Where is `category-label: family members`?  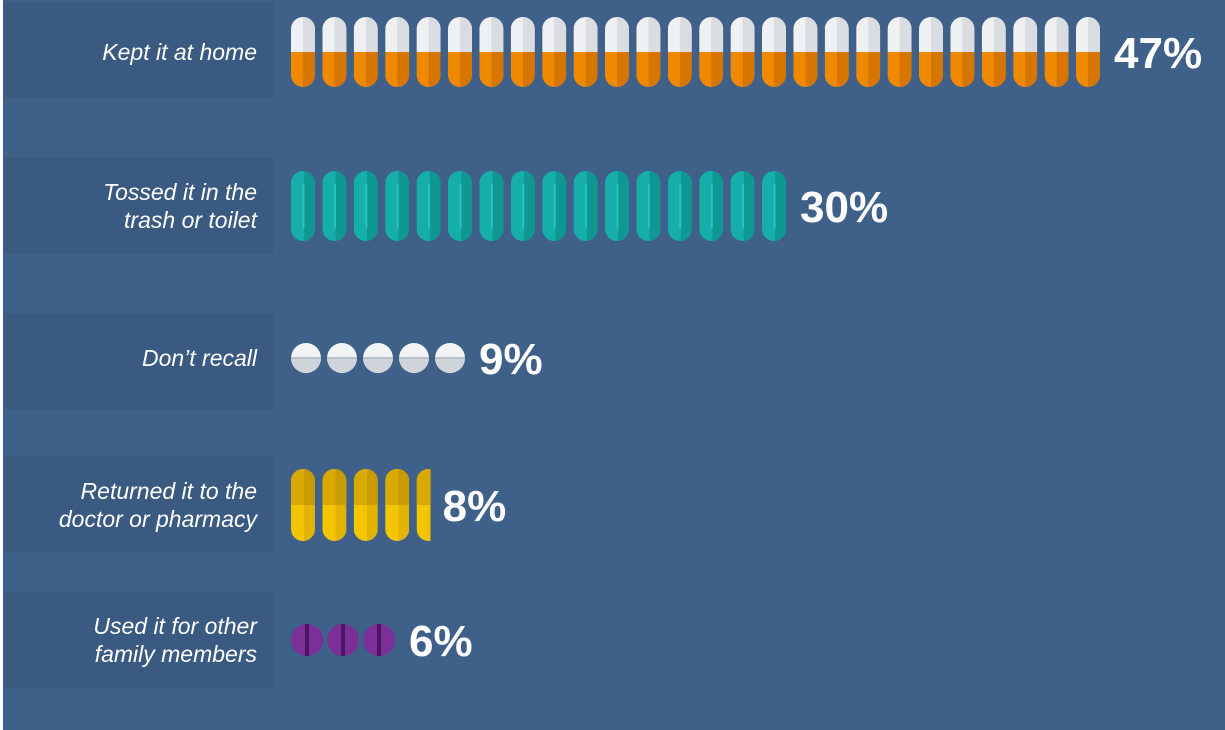 category-label: family members is located at coordinates (176, 654).